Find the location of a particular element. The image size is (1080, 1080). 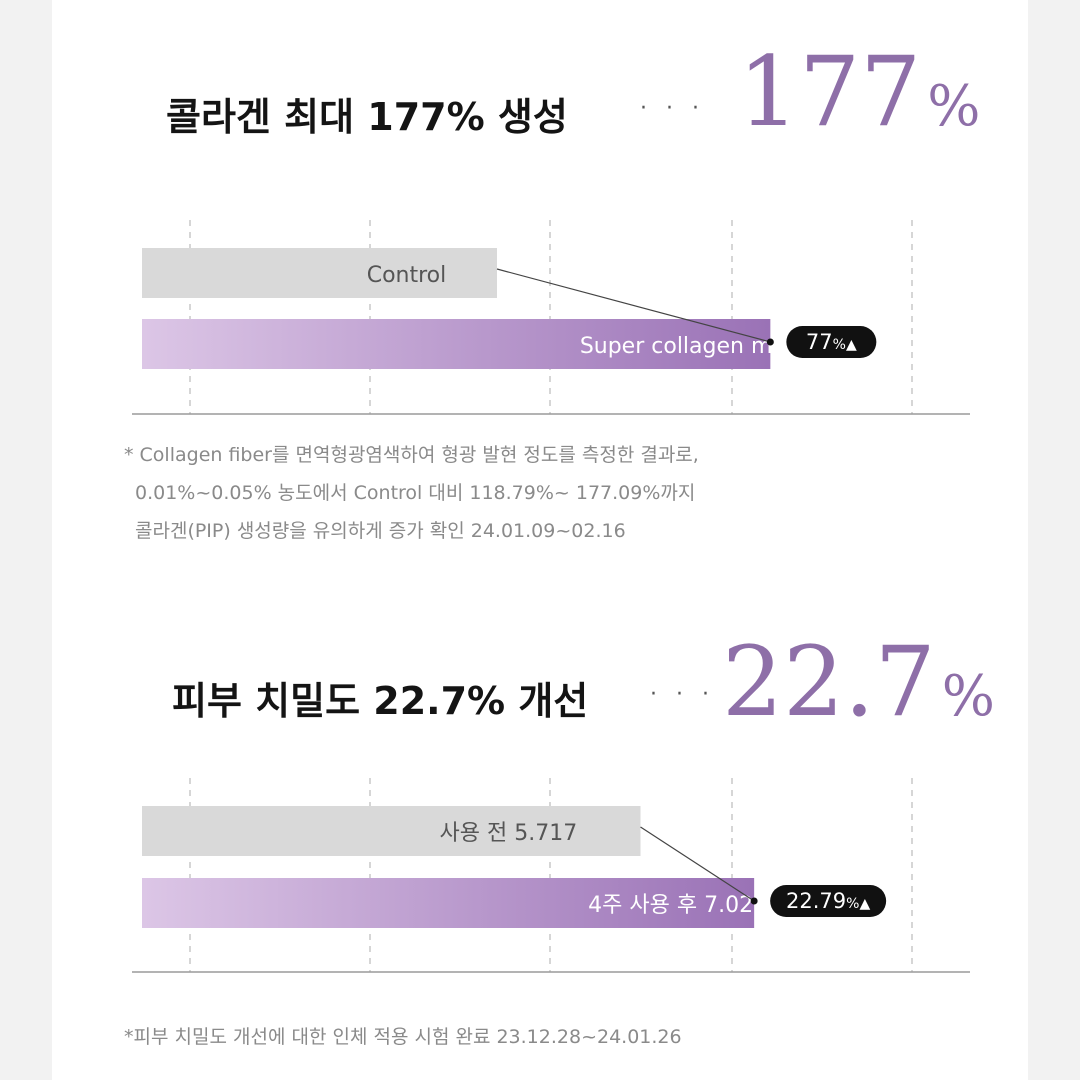

badge-value: 22.79 is located at coordinates (816, 901).